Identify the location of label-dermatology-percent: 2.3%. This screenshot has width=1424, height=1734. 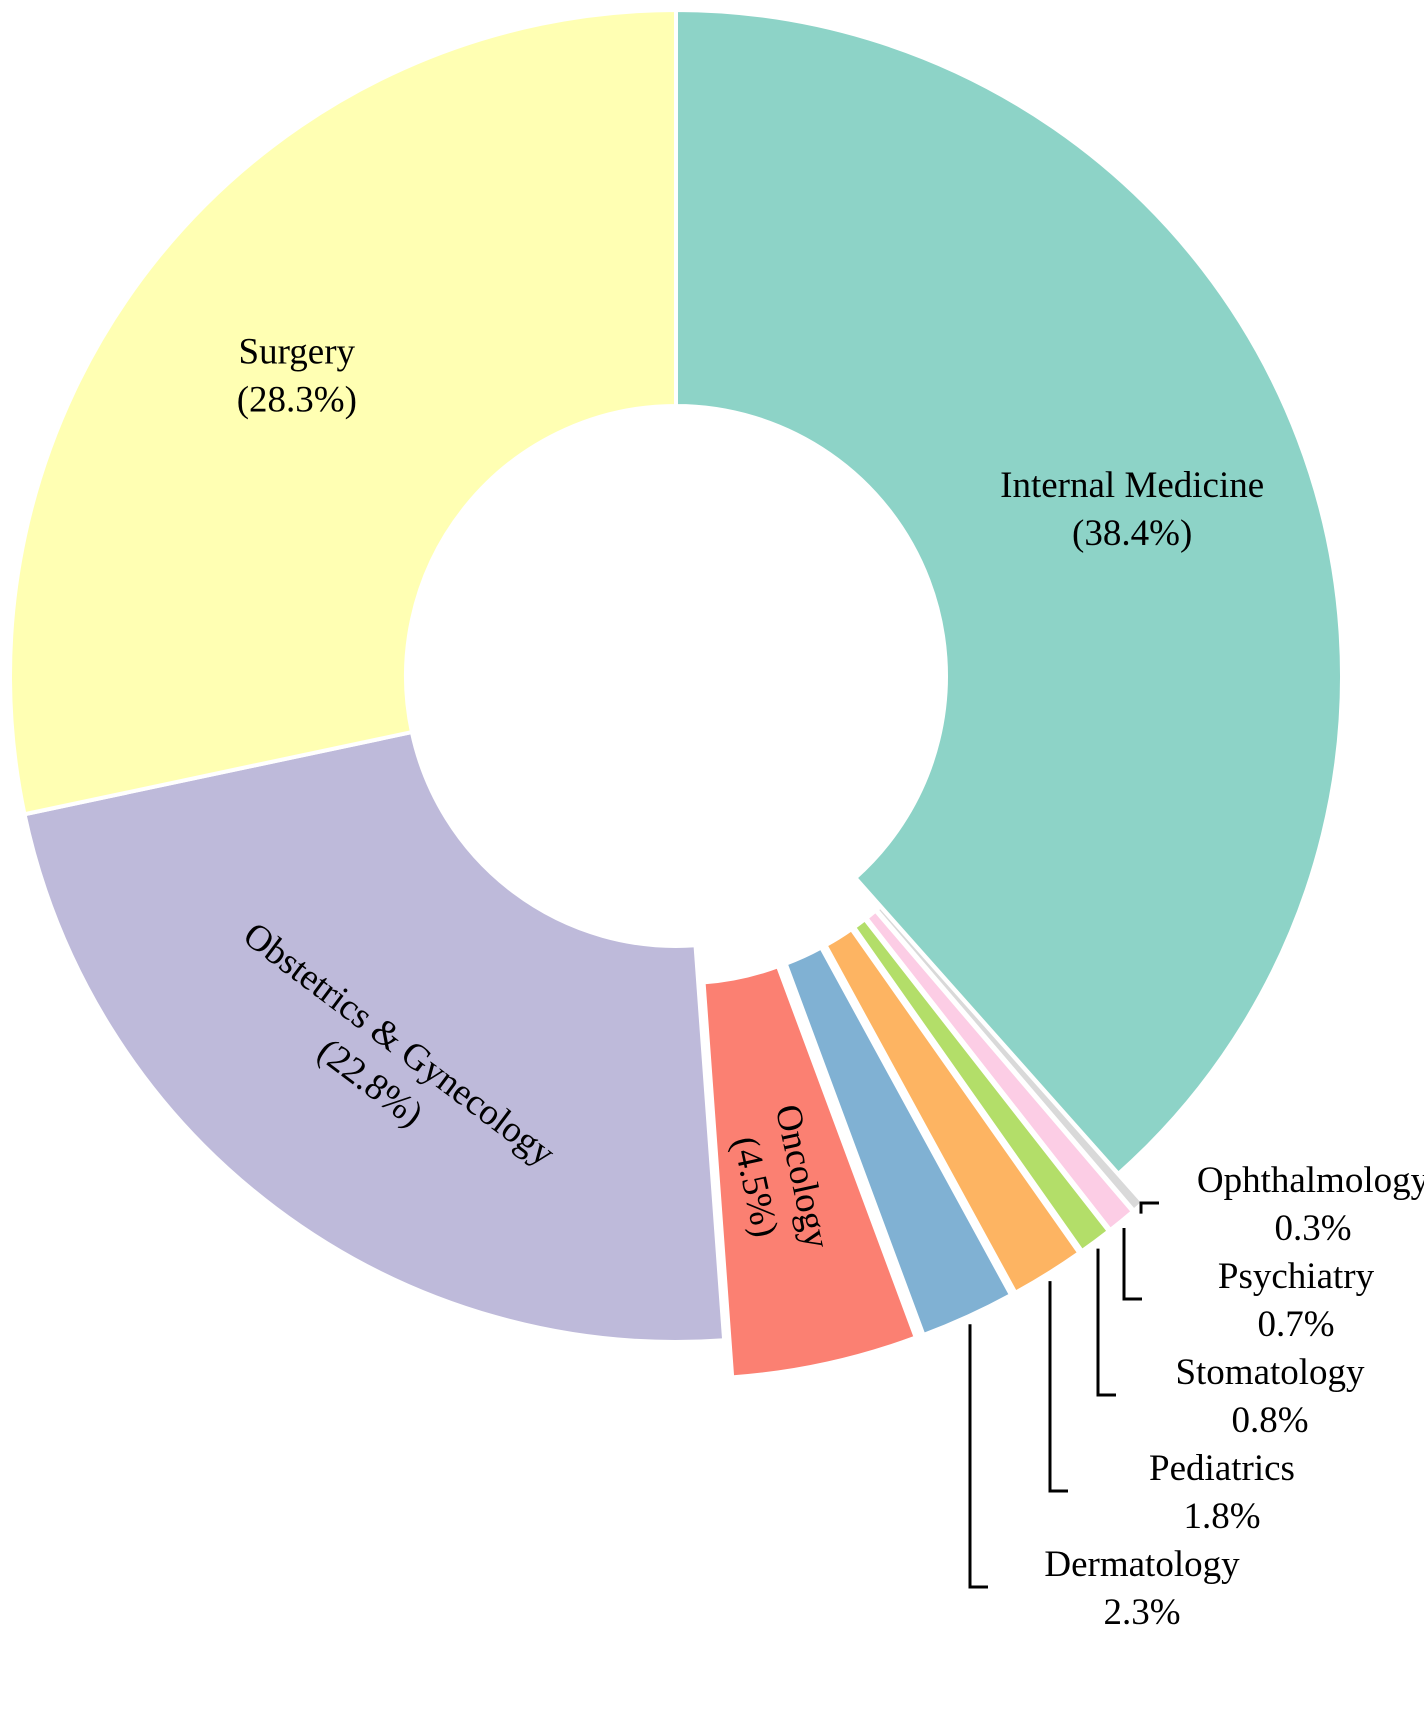
(1141, 1612).